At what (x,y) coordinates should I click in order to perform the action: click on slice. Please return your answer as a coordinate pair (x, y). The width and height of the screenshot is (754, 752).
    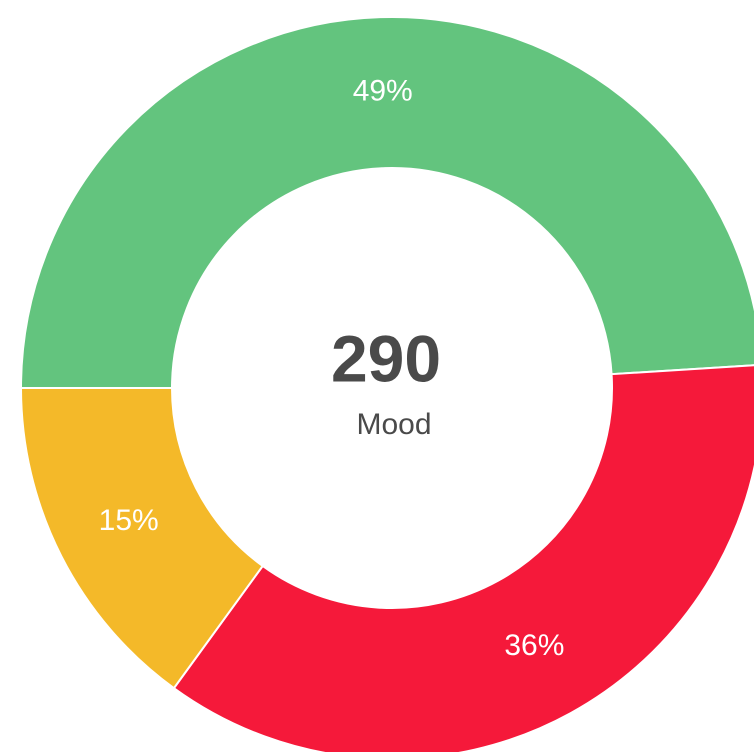
    Looking at the image, I should click on (142, 538).